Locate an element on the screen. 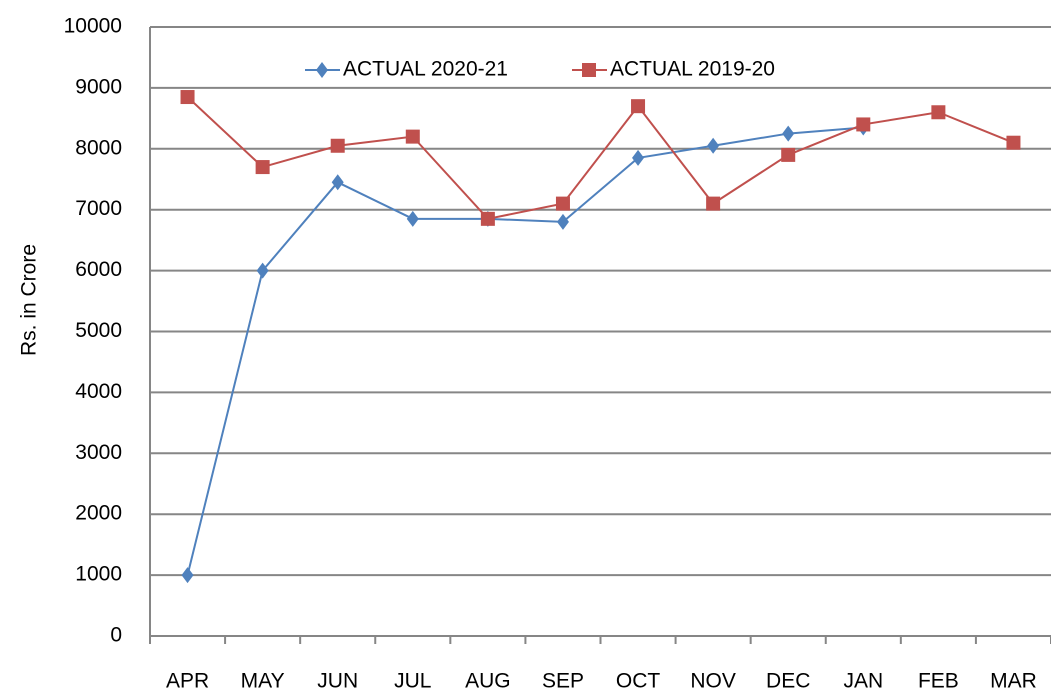 The image size is (1051, 700). y-tick-label: 0 is located at coordinates (116, 635).